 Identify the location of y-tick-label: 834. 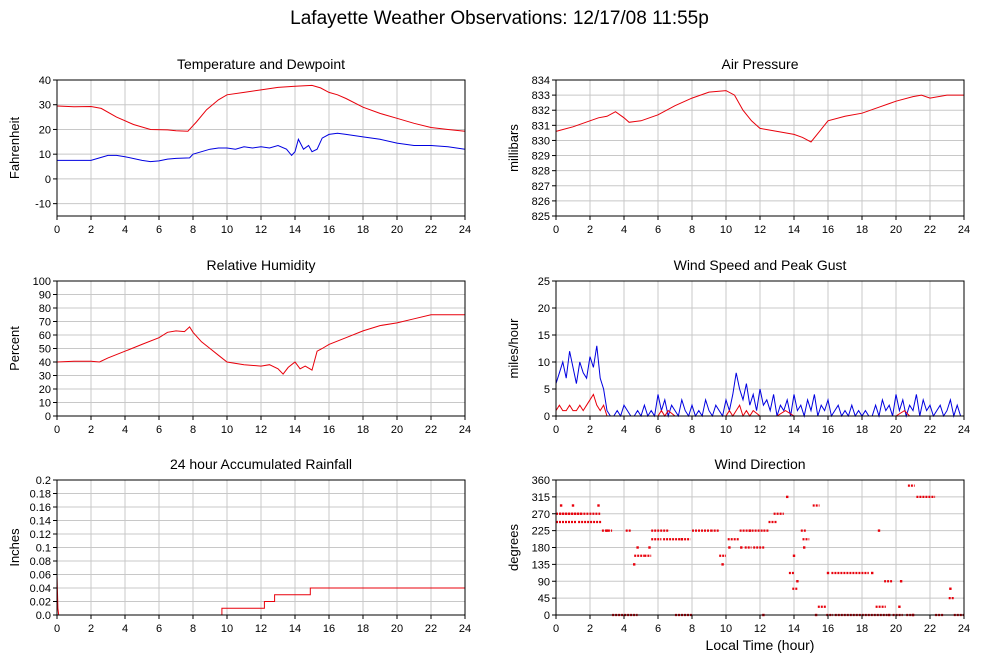
(541, 81).